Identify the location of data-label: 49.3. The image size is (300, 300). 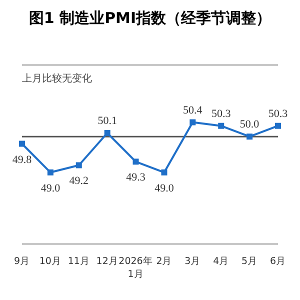
(136, 178).